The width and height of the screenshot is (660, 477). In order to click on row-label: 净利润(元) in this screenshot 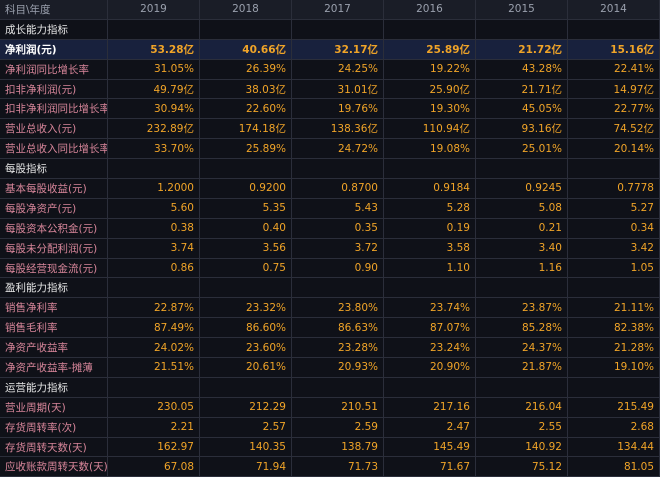, I will do `click(53, 49)`.